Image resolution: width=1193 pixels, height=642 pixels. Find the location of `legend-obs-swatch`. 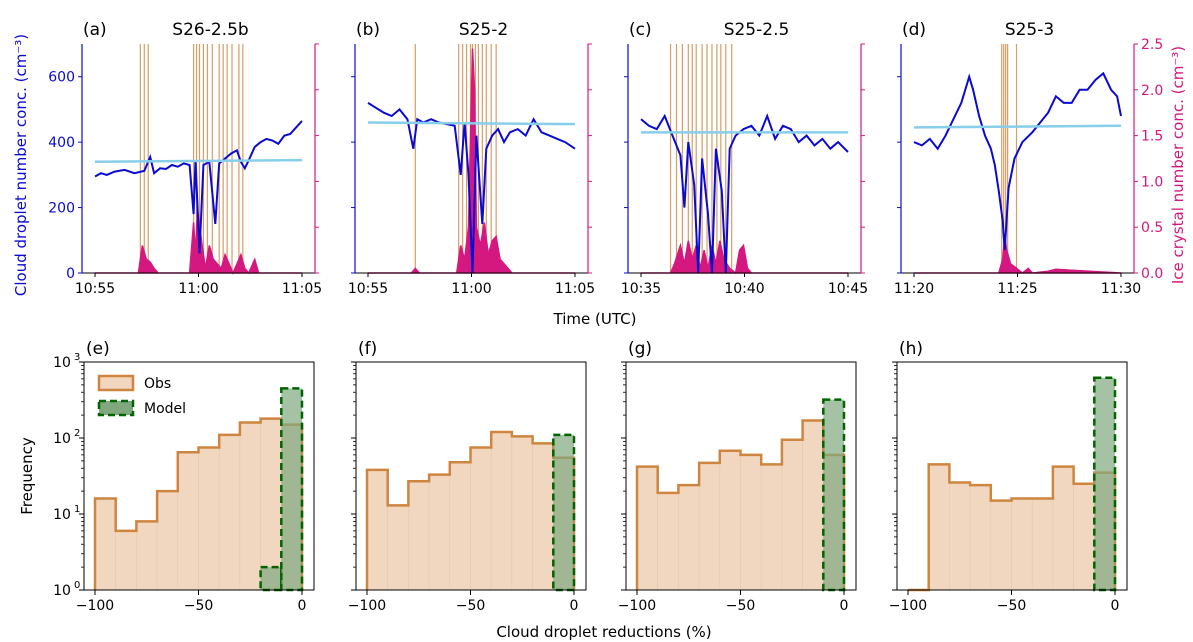

legend-obs-swatch is located at coordinates (116, 383).